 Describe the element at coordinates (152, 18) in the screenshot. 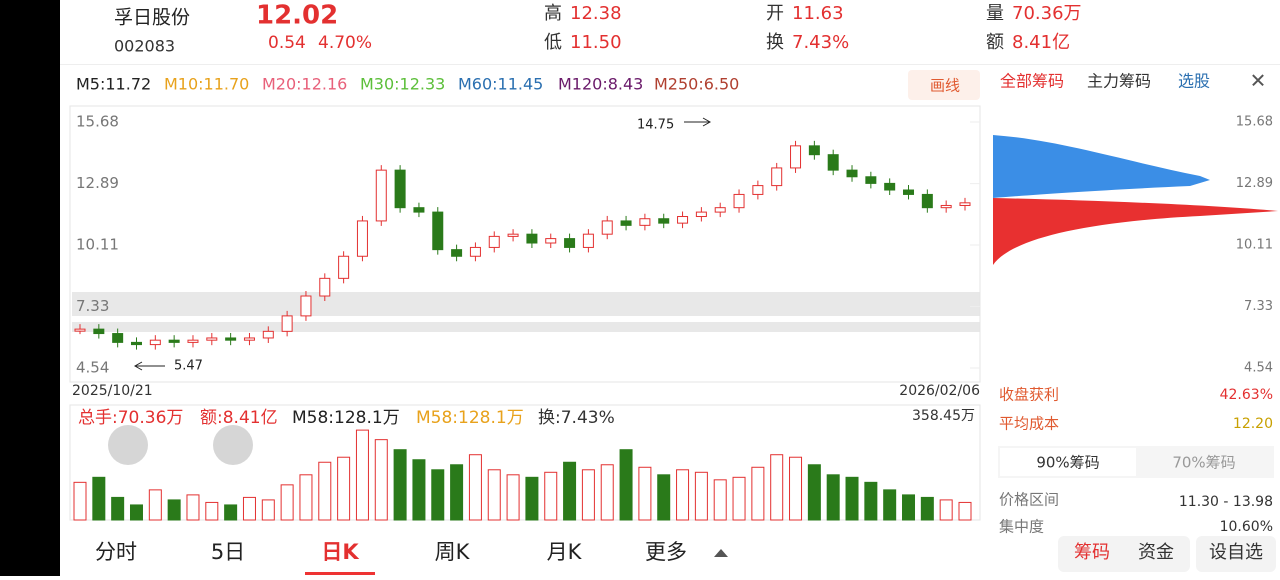

I see `label: 孚日股份` at that location.